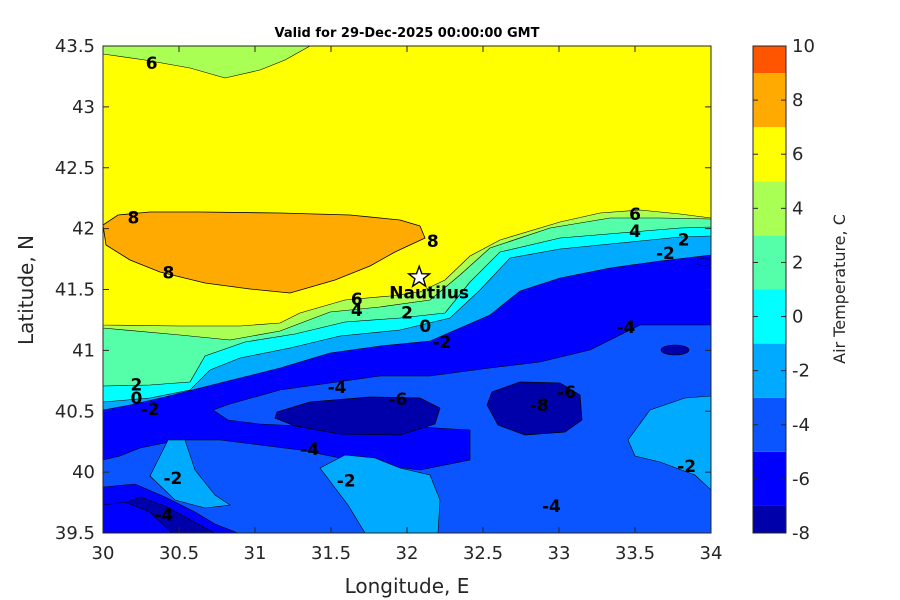  What do you see at coordinates (75, 290) in the screenshot?
I see `y-tick-label: 41.5` at bounding box center [75, 290].